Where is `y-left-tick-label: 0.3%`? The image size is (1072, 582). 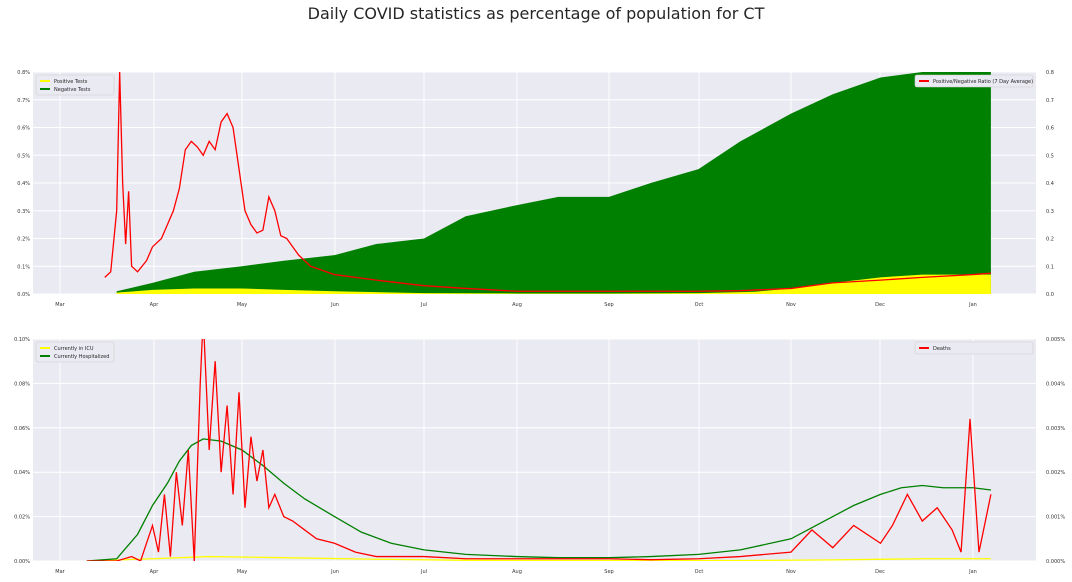 y-left-tick-label: 0.3% is located at coordinates (23, 212).